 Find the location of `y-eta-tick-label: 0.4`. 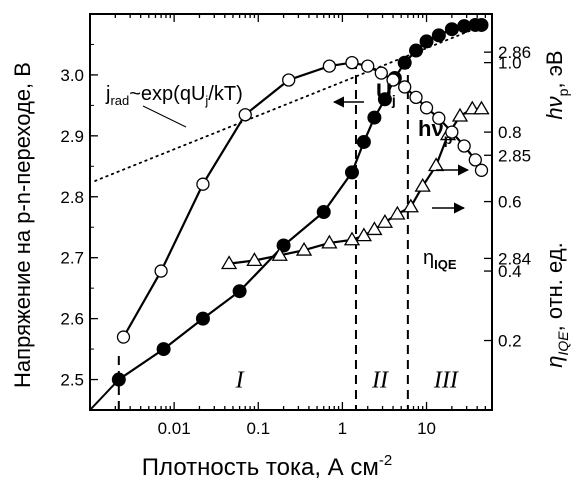

y-eta-tick-label: 0.4 is located at coordinates (510, 271).